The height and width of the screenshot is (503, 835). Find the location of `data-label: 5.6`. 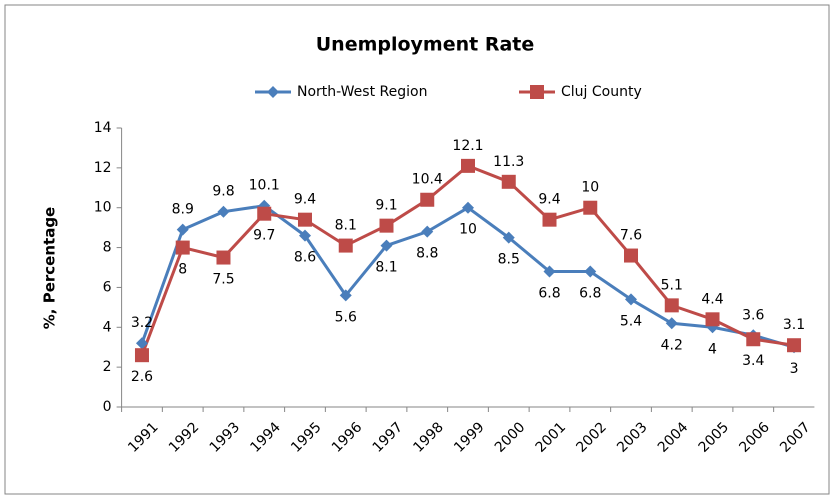

data-label: 5.6 is located at coordinates (346, 317).